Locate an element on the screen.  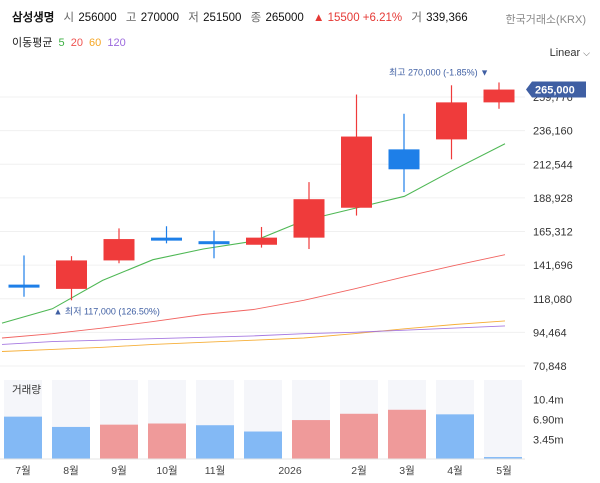
x-axis-label: 8월 is located at coordinates (71, 471).